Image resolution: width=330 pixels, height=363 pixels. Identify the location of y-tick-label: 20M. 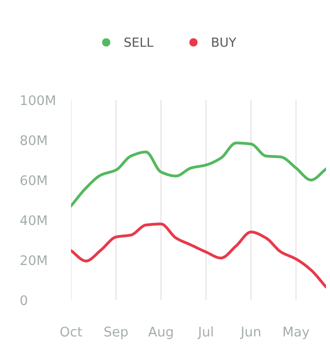
(33, 260).